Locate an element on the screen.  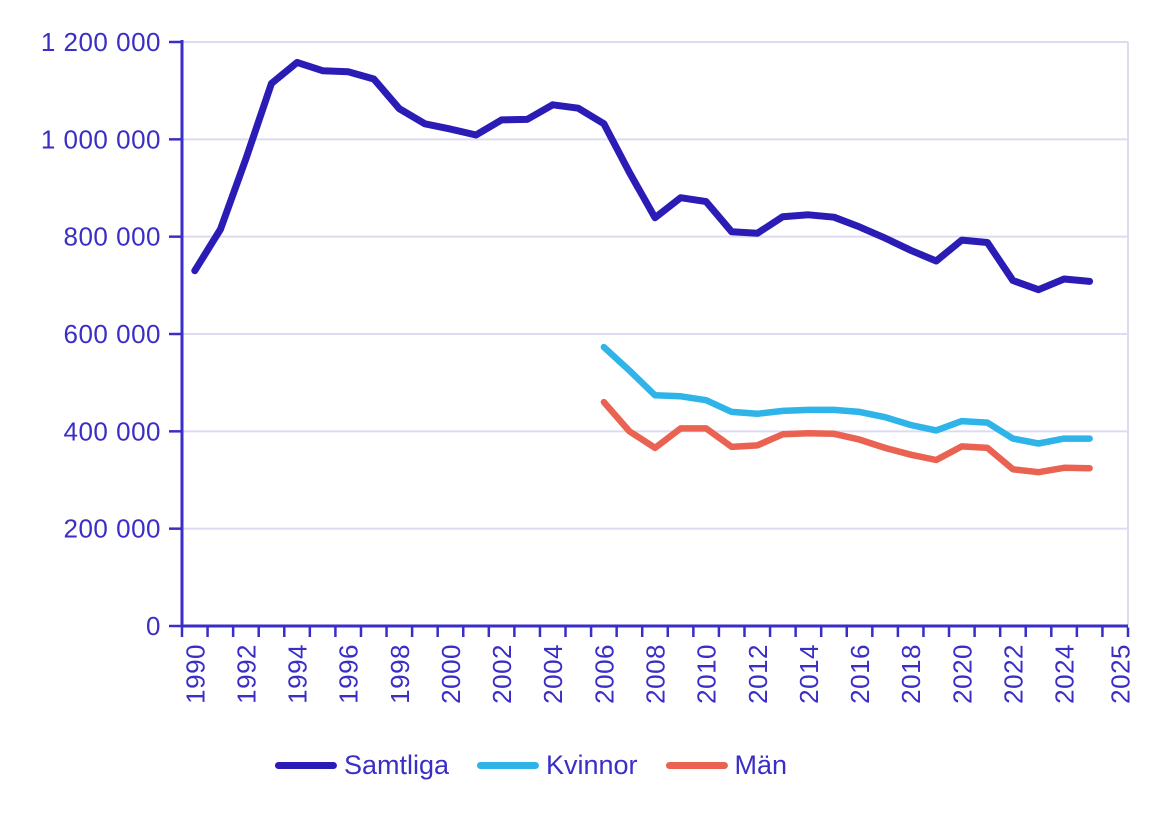
legend-item-mn: Män is located at coordinates (726, 765).